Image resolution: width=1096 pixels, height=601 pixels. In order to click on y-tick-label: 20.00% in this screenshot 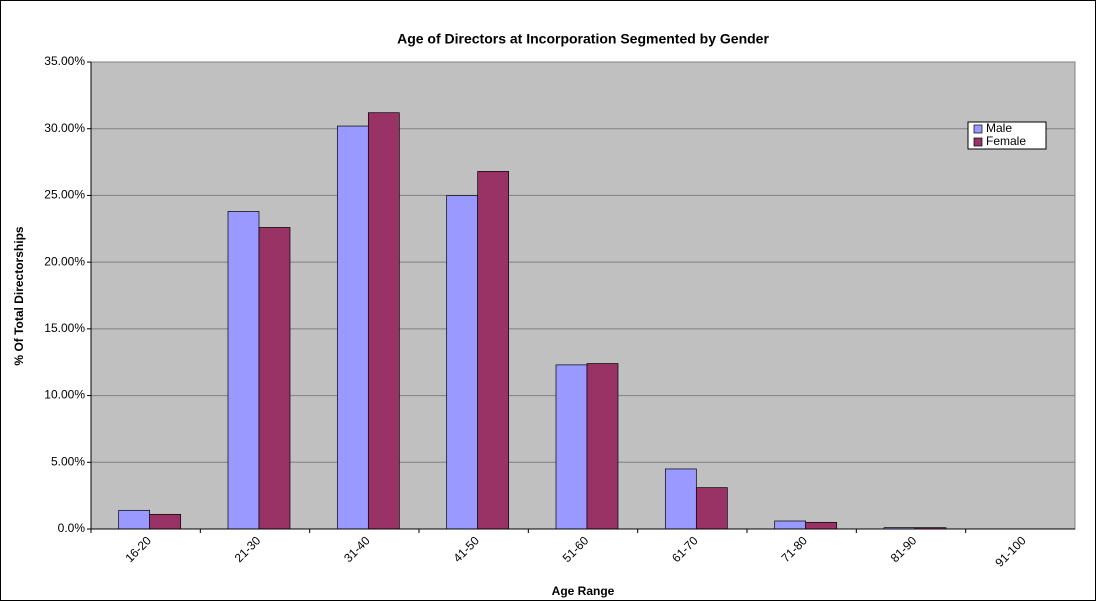, I will do `click(64, 261)`.